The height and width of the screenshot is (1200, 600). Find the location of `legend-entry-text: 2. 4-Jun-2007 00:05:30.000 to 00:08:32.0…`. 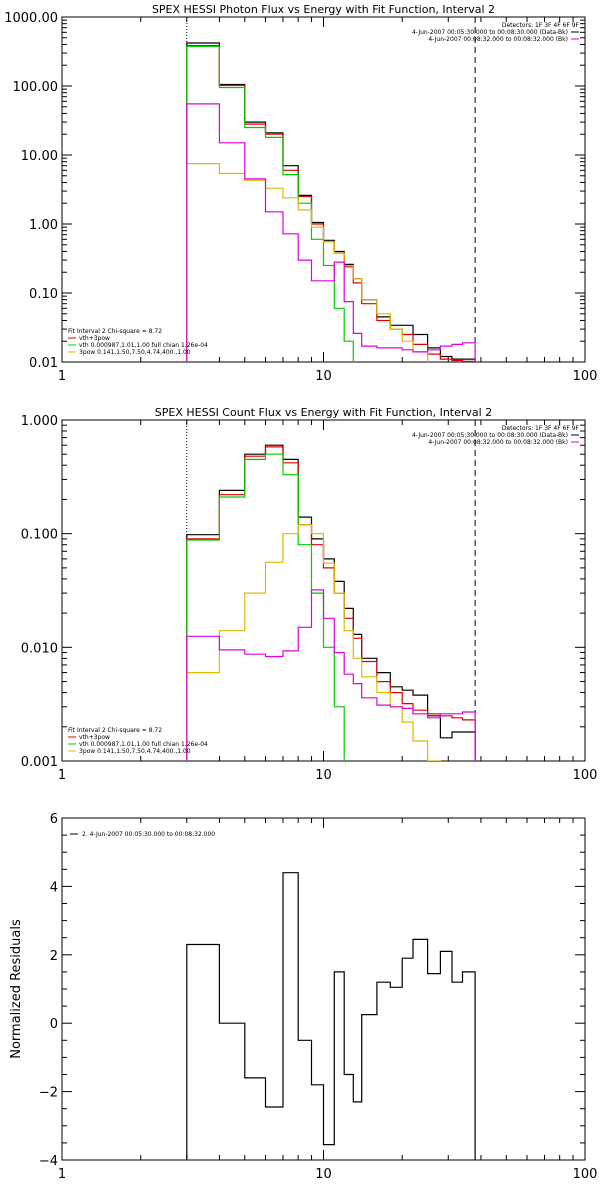

legend-entry-text: 2. 4-Jun-2007 00:05:30.000 to 00:08:32.0… is located at coordinates (148, 834).